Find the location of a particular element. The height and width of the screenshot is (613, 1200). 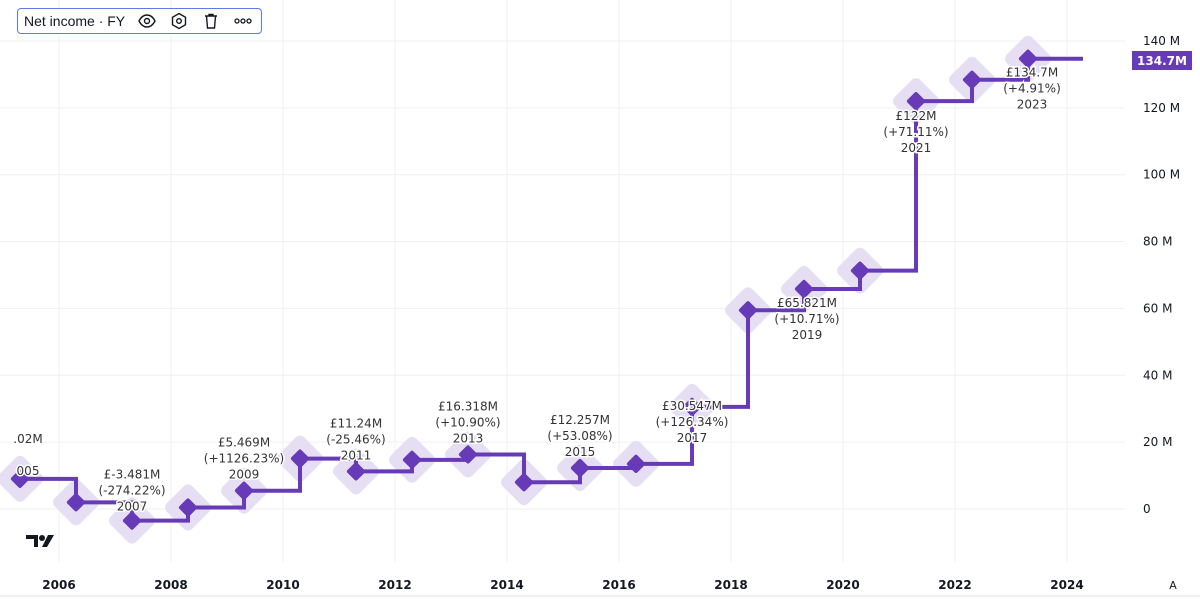

annotation-value: £65.821M is located at coordinates (807, 303).